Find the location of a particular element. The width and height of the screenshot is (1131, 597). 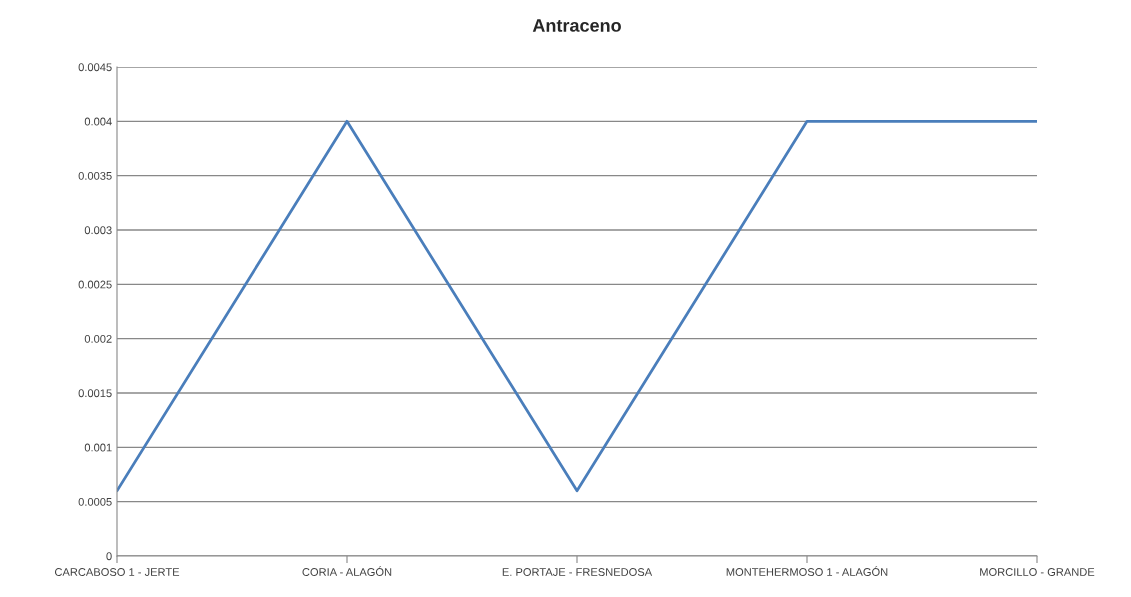

y-tick-label: 0.003 is located at coordinates (98, 230).